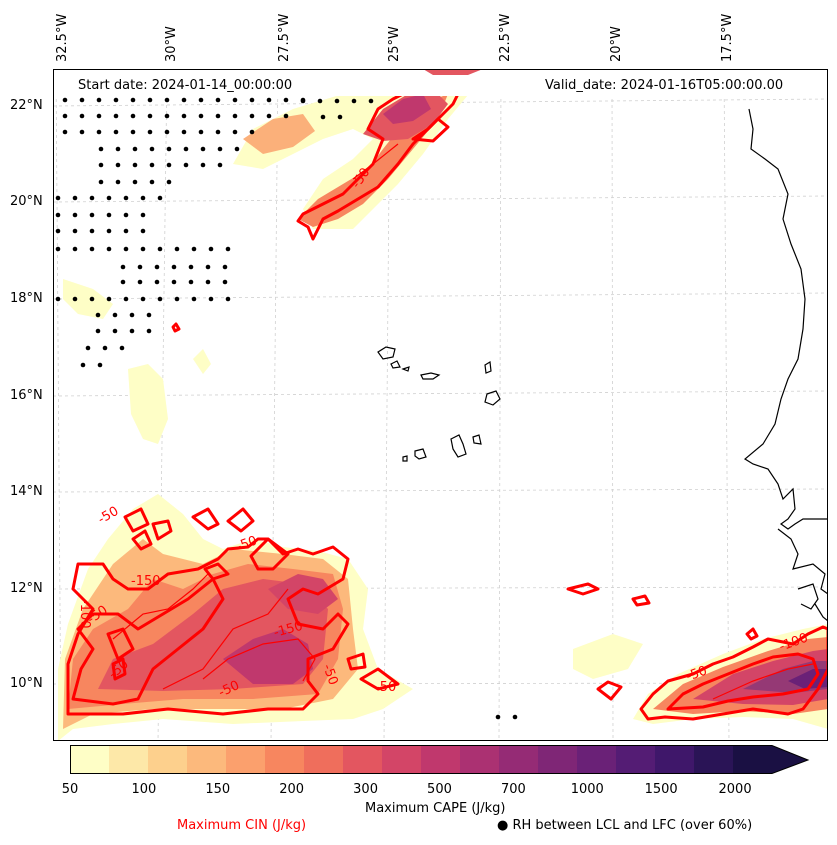 The width and height of the screenshot is (837, 845). Describe the element at coordinates (587, 789) in the screenshot. I see `colorbar-tick-label: 1000` at that location.